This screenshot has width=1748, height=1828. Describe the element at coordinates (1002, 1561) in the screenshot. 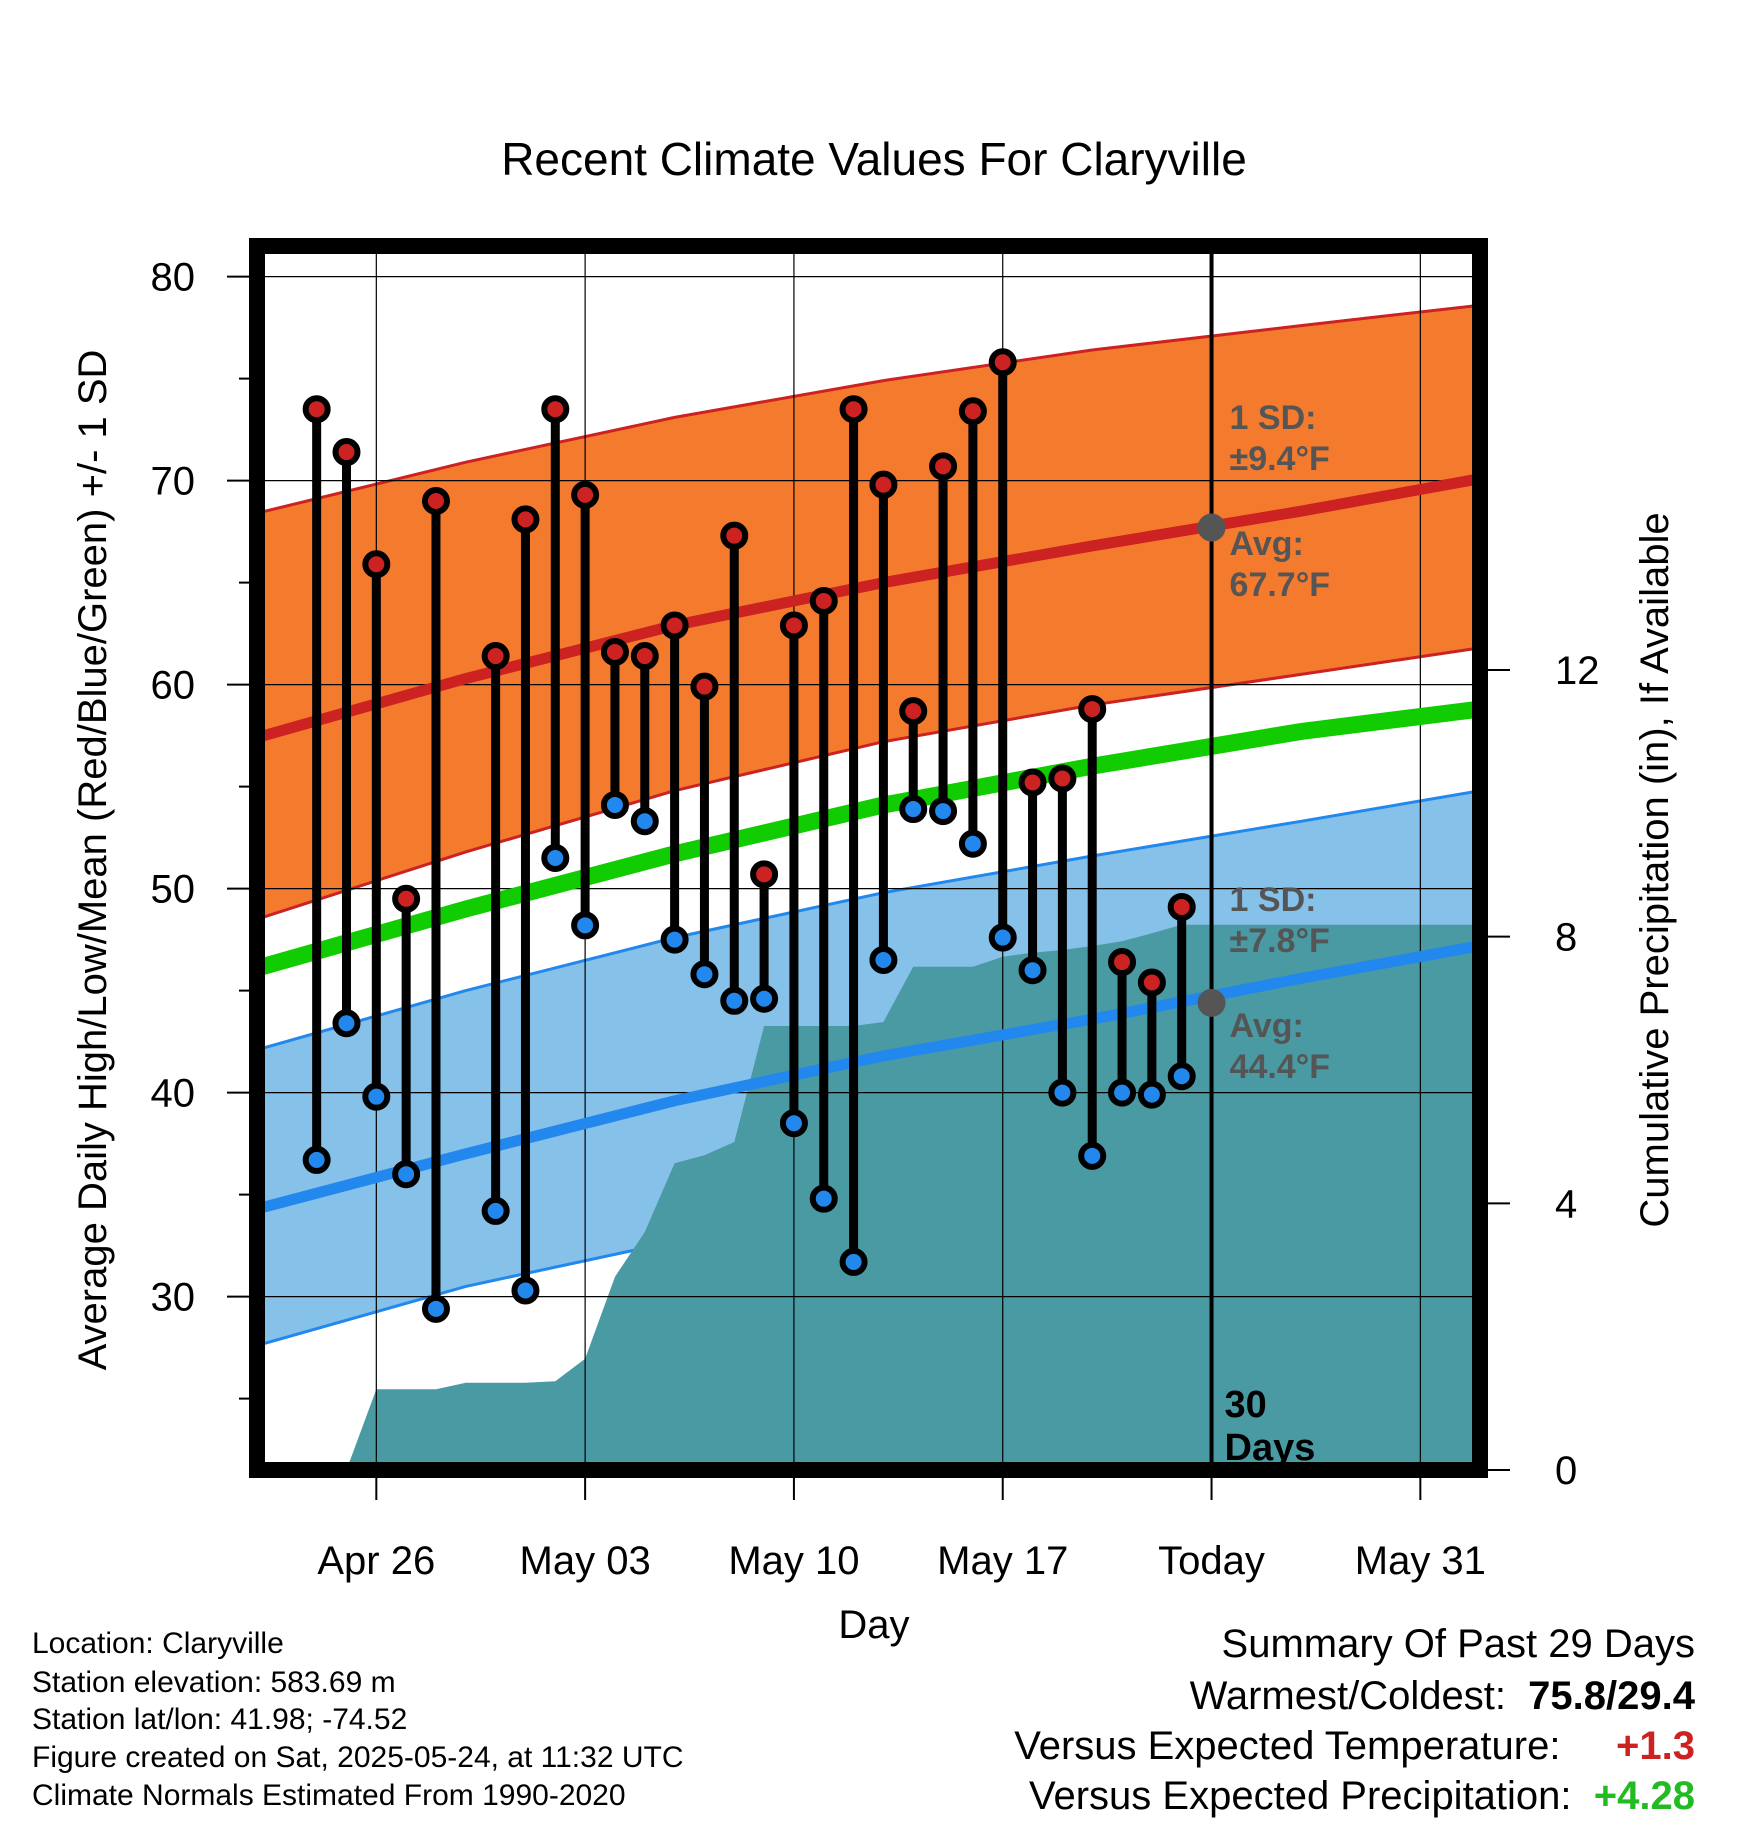

I see `x-tick-label-3: May 17` at that location.